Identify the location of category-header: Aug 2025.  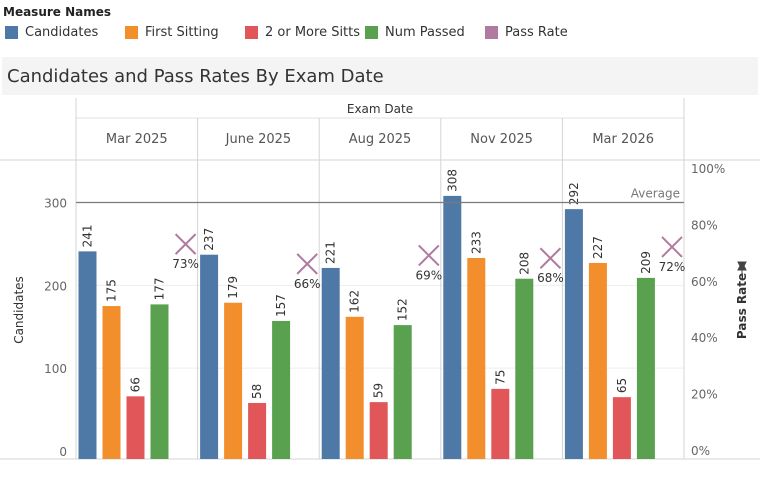
(380, 139).